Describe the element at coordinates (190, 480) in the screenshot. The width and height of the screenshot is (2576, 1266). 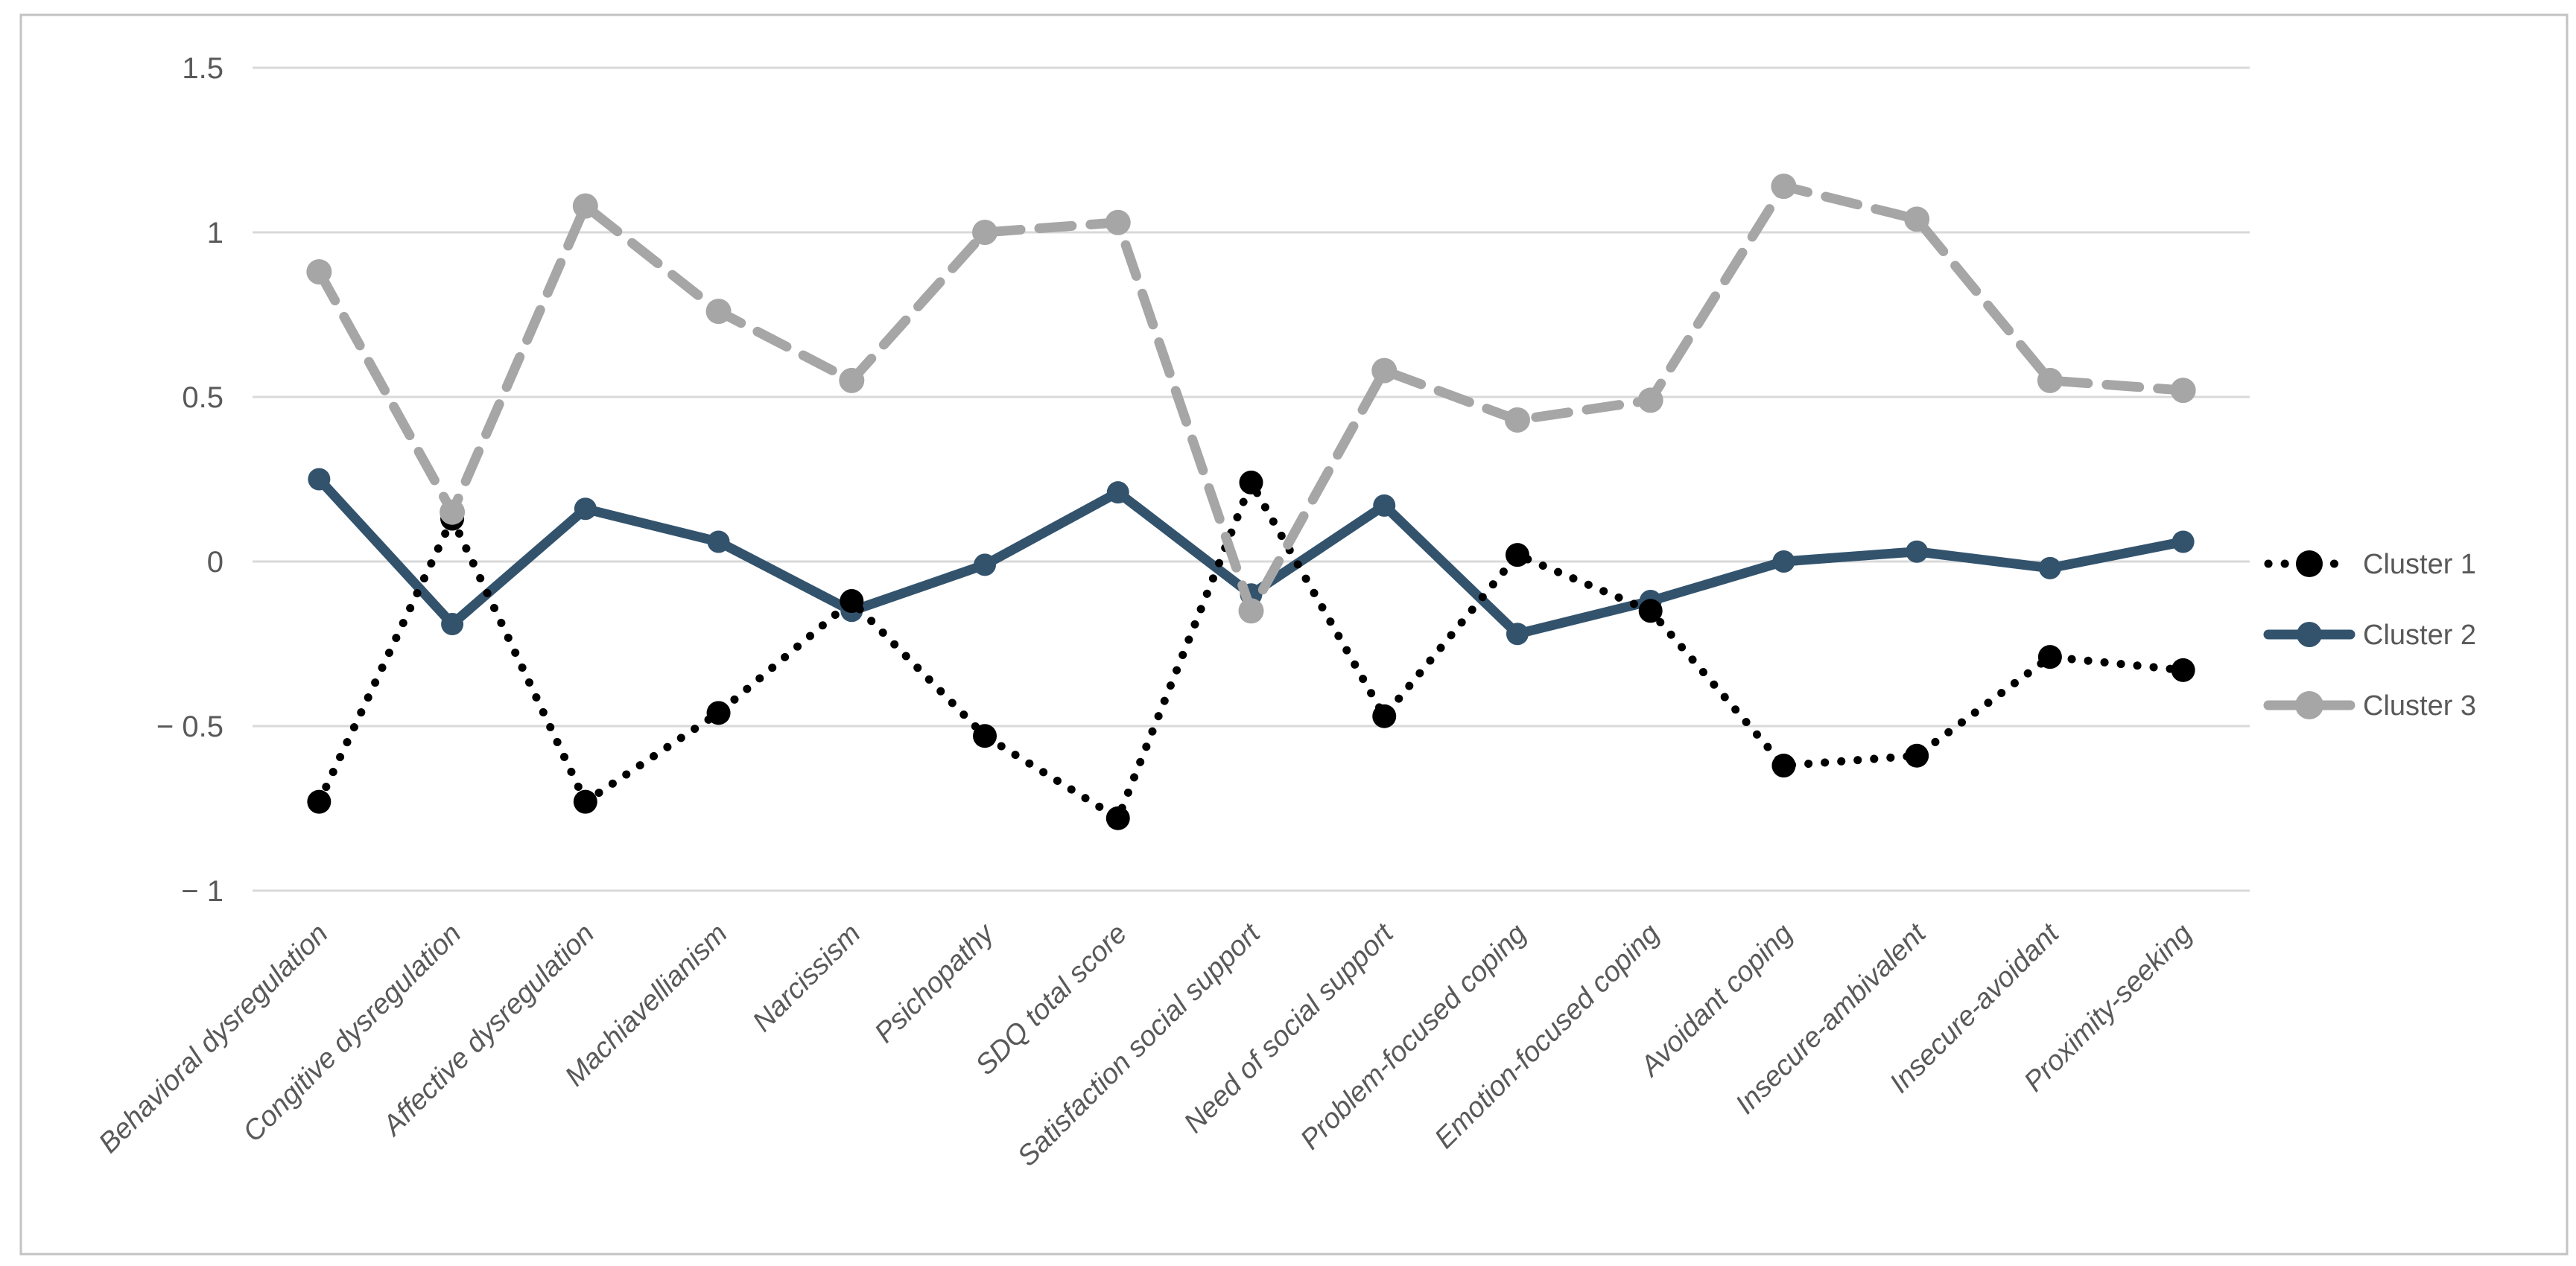
I see `y-axis-labels: 1.5 1 0.5 0 − 0.5 − 1` at that location.